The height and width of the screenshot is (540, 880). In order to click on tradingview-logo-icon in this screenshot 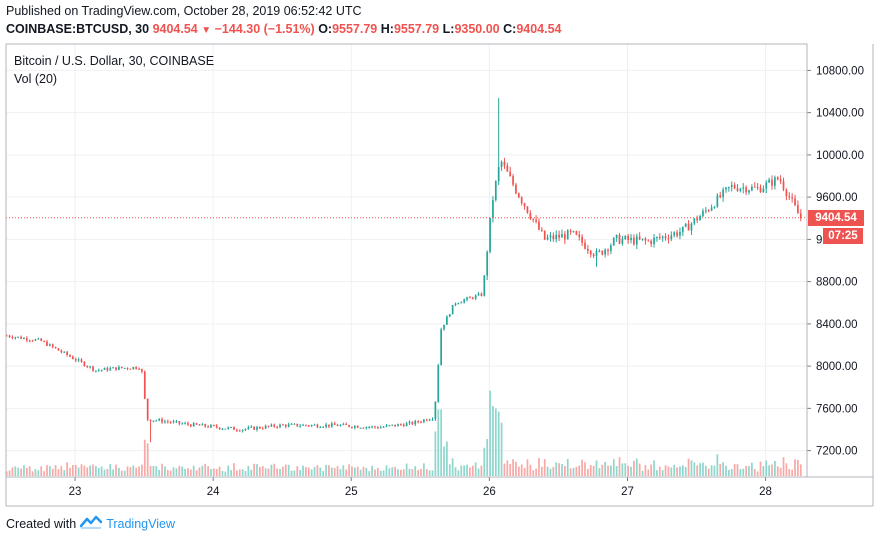, I will do `click(91, 523)`.